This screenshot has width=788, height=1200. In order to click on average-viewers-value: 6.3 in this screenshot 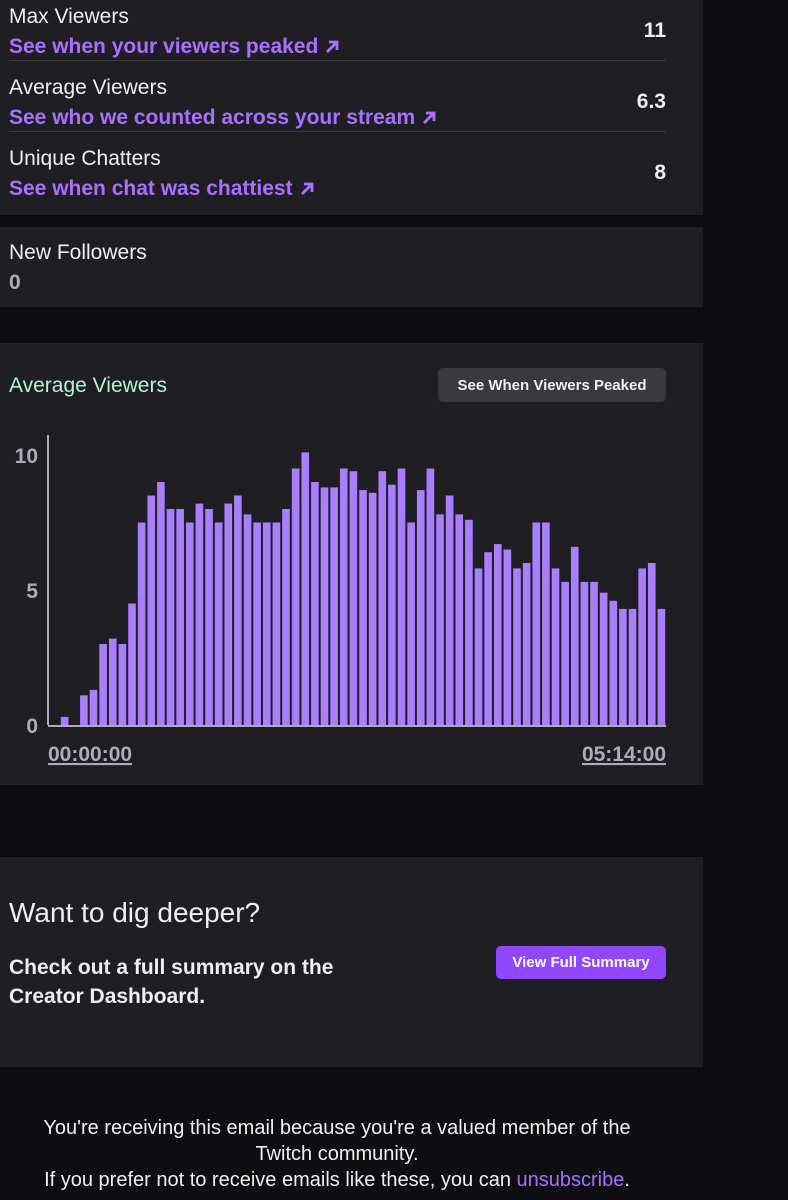, I will do `click(651, 101)`.